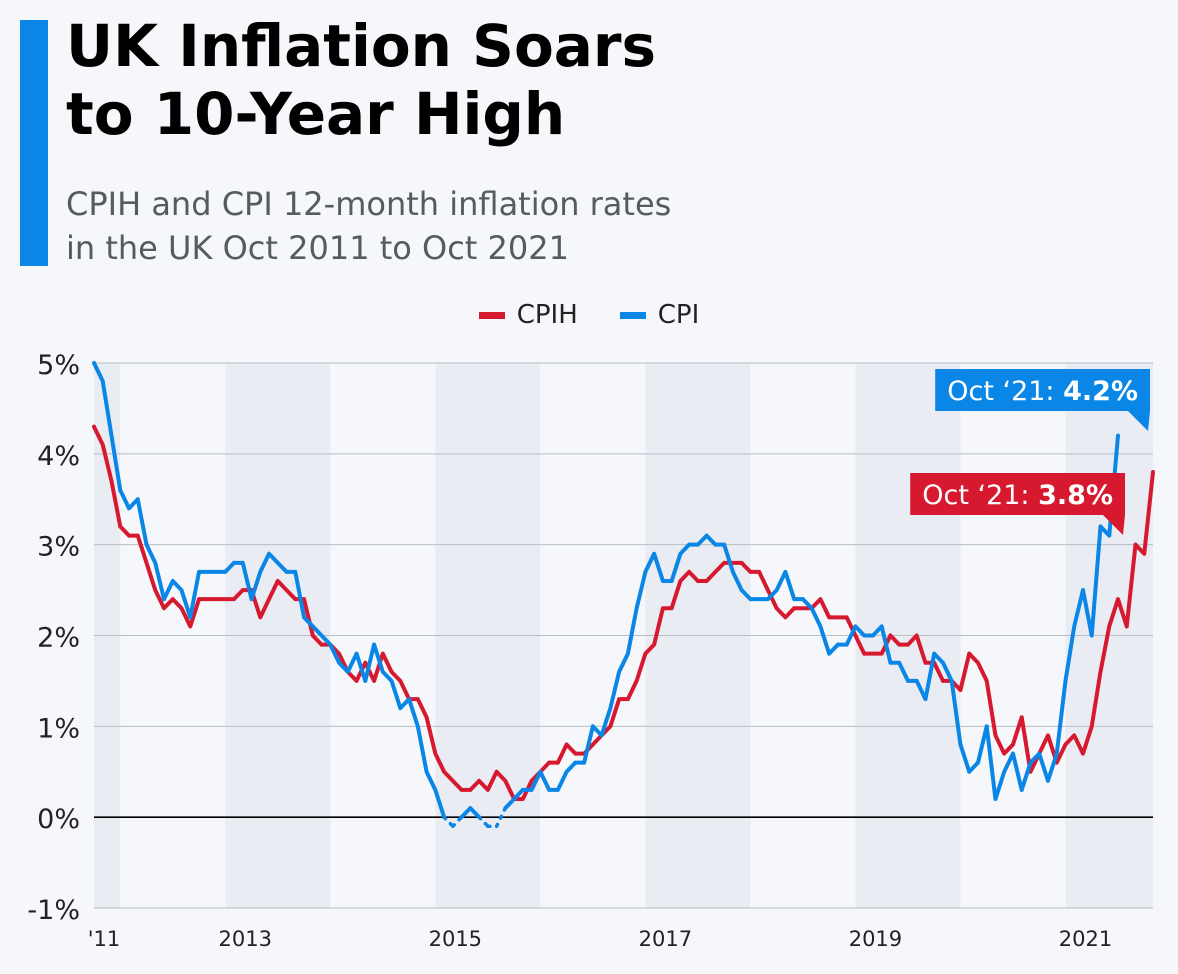 The image size is (1178, 974). What do you see at coordinates (678, 315) in the screenshot?
I see `legend-label-cpi: CPI` at bounding box center [678, 315].